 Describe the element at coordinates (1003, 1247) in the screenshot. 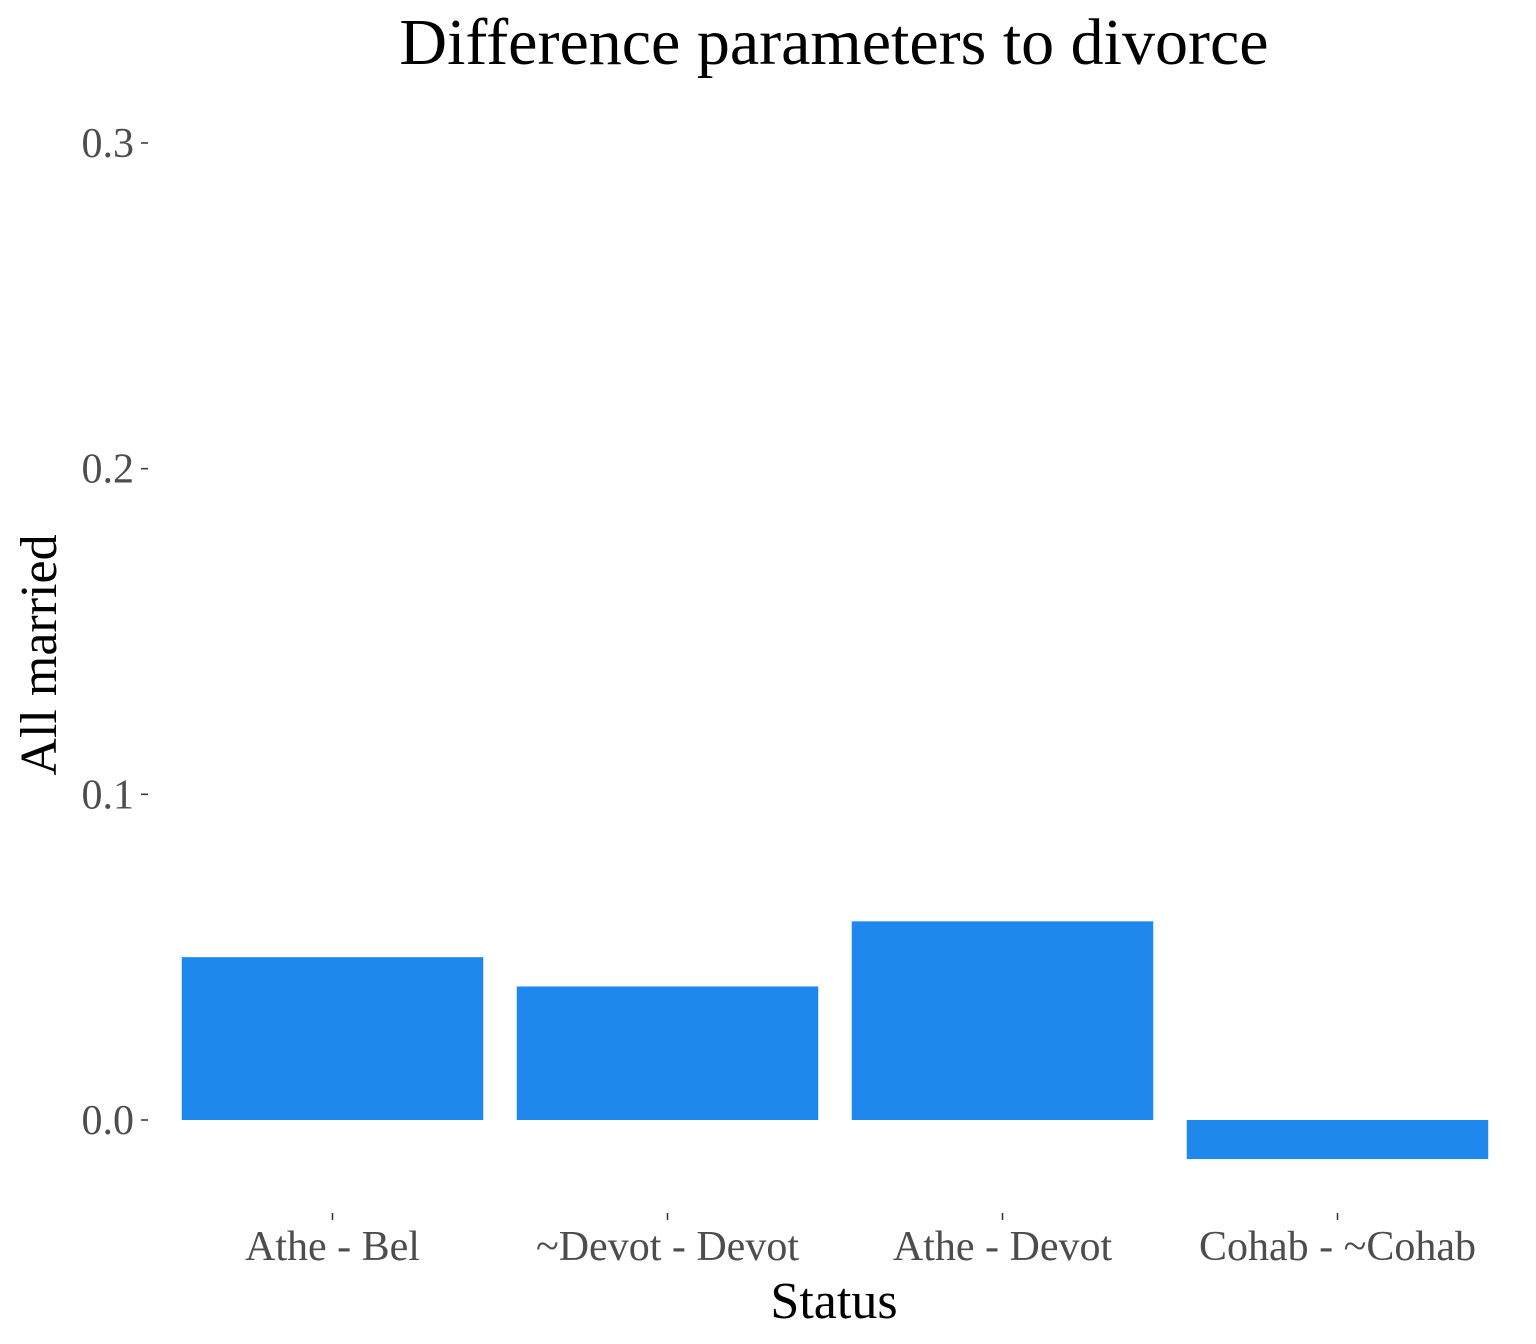

I see `x-tick-label: Athe - Devot` at that location.